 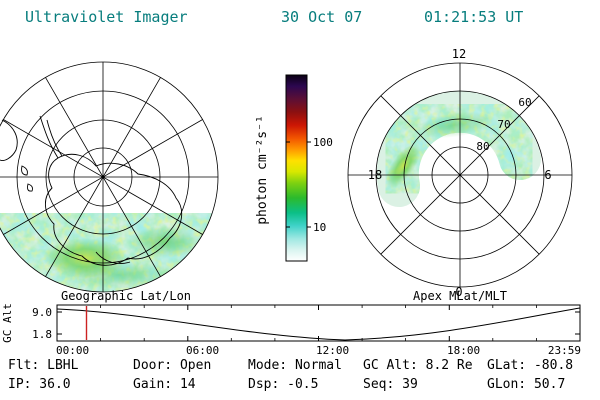 What do you see at coordinates (91, 190) in the screenshot?
I see `antarctica-coastline` at bounding box center [91, 190].